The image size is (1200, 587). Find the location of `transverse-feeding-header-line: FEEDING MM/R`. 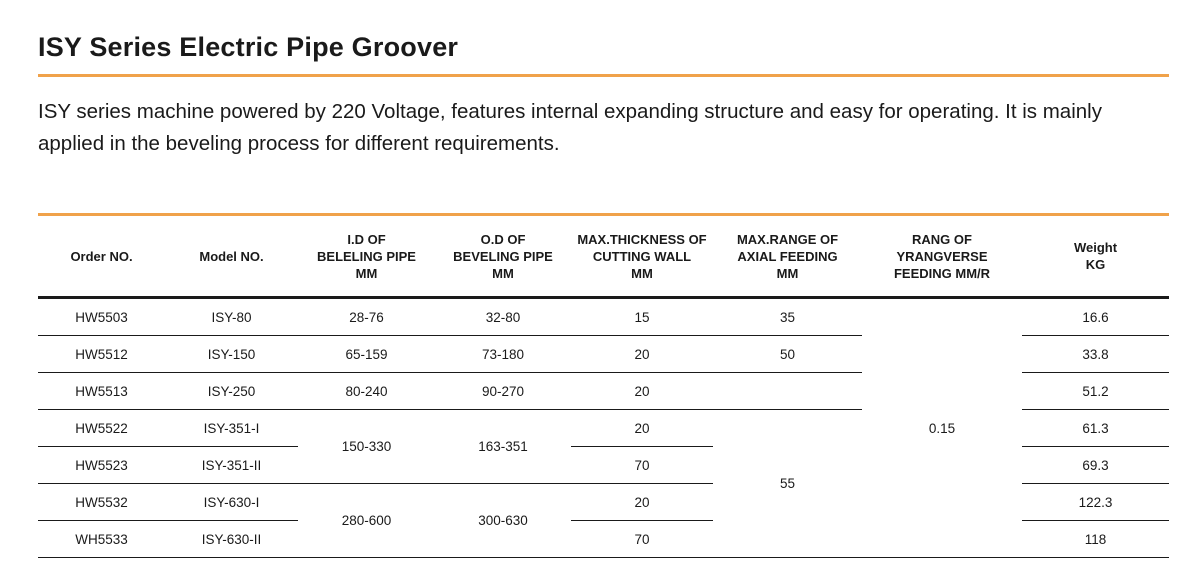

transverse-feeding-header-line: FEEDING MM/R is located at coordinates (942, 273).